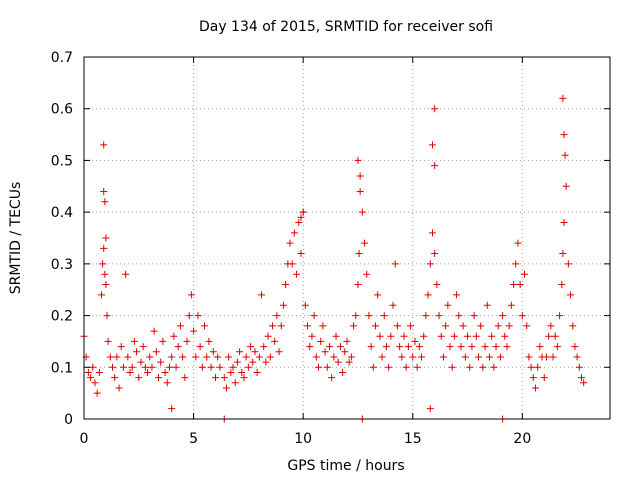  What do you see at coordinates (522, 439) in the screenshot?
I see `x-tick-label: 20` at bounding box center [522, 439].